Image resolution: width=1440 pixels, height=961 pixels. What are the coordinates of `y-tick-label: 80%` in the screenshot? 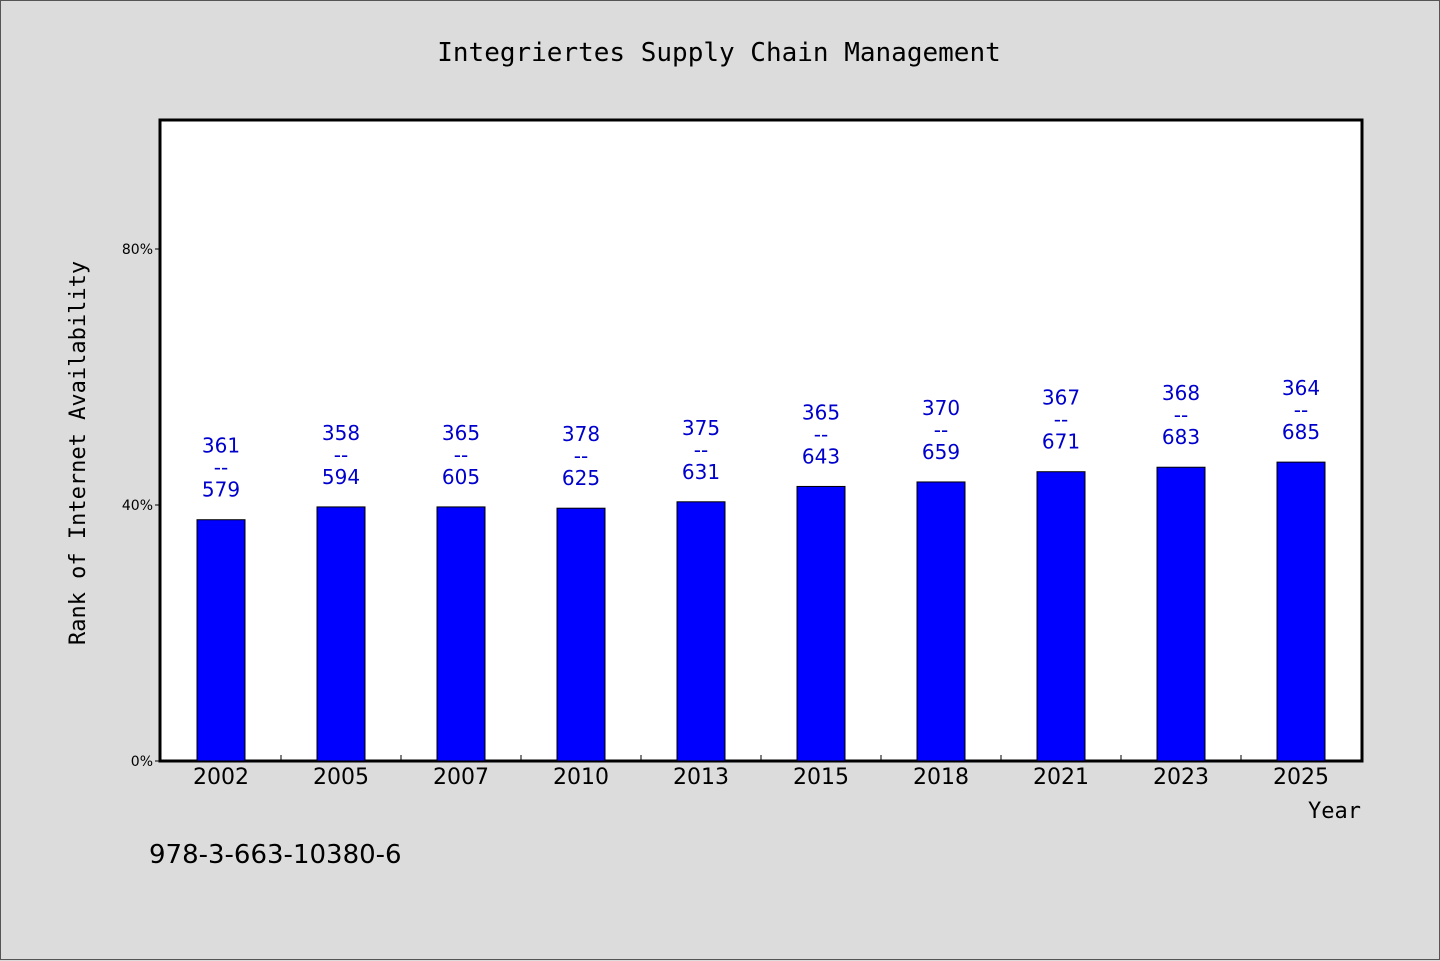 It's located at (137, 250).